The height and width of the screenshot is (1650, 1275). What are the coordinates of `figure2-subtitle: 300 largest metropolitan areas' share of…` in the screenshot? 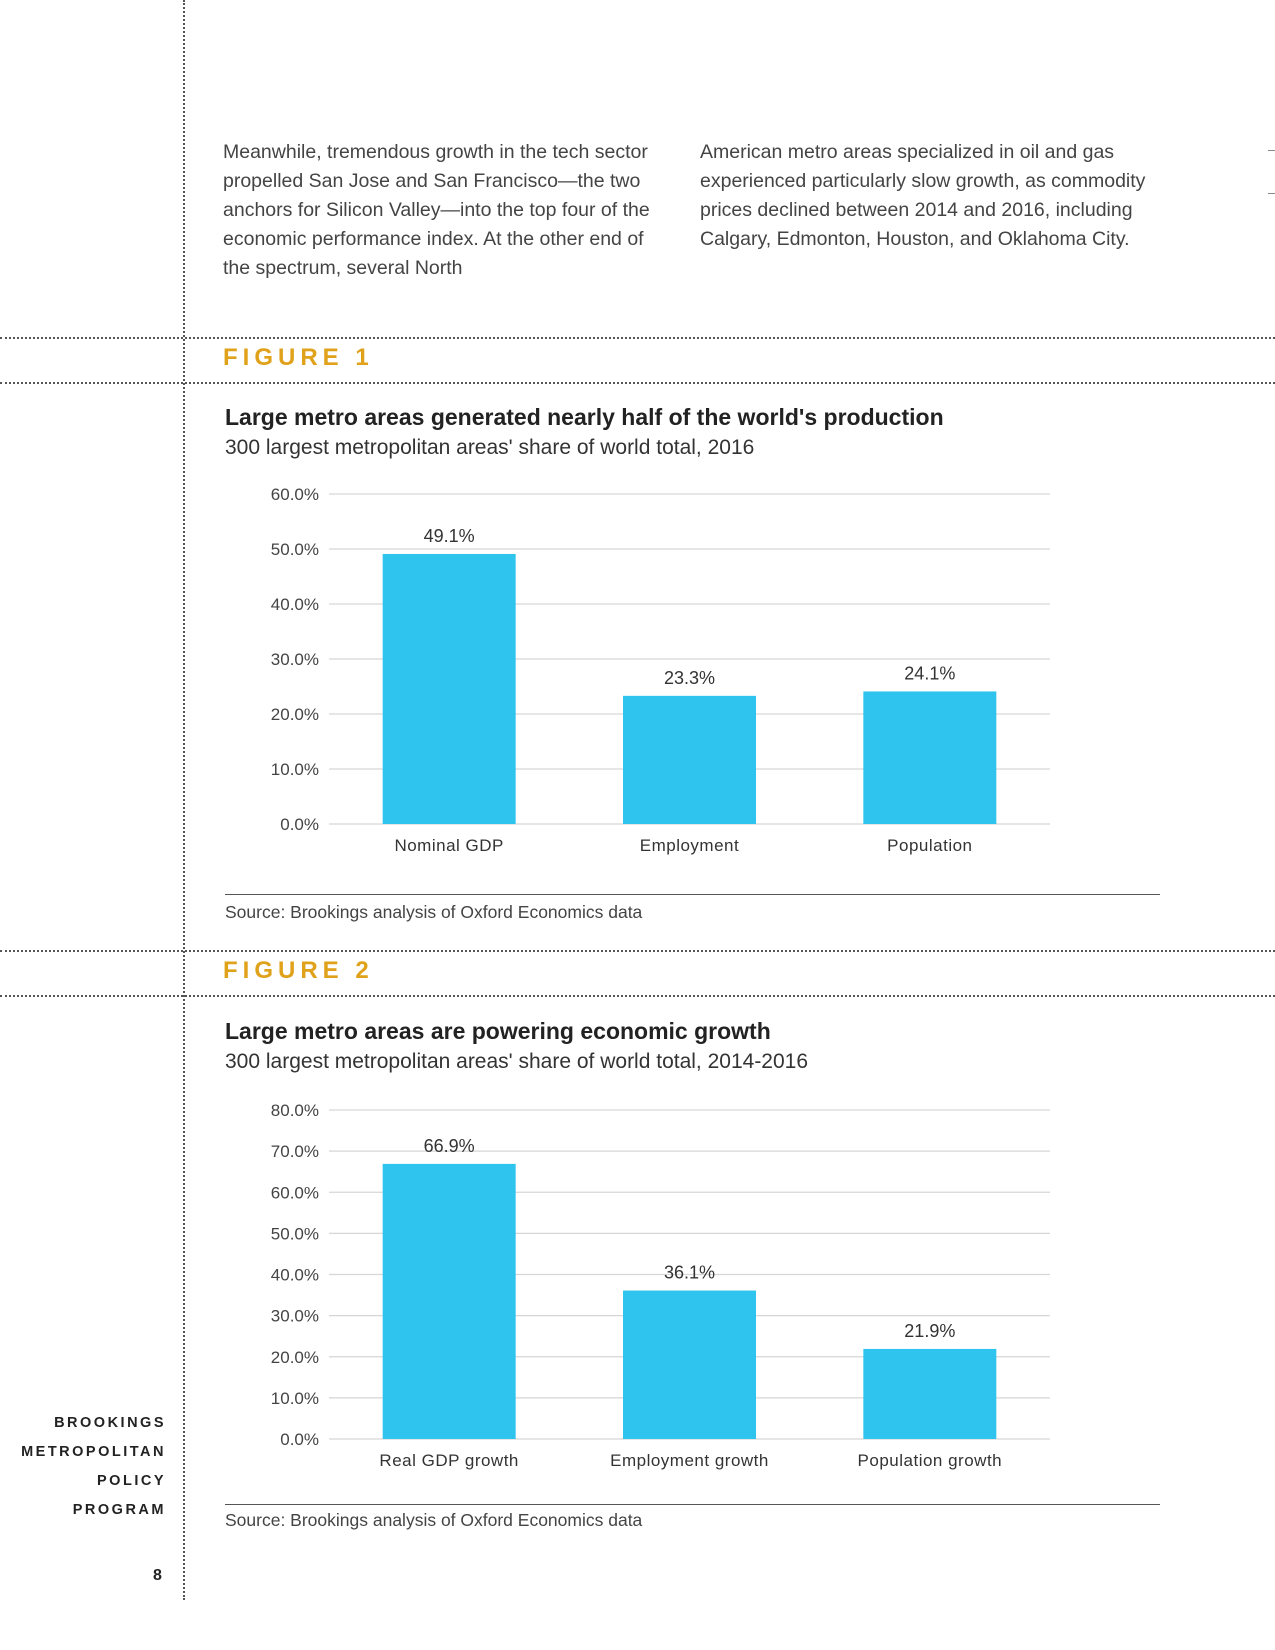 It's located at (517, 1061).